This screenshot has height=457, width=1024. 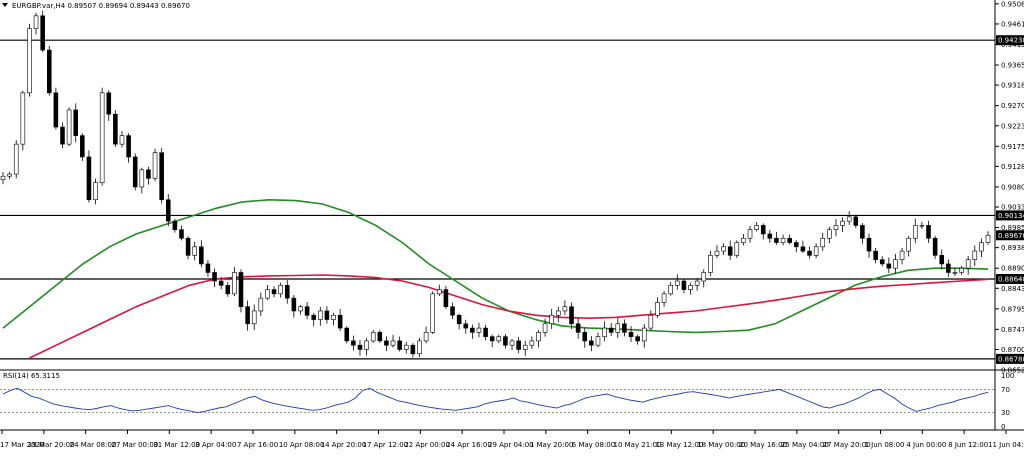 What do you see at coordinates (679, 445) in the screenshot?
I see `x-tick-label: 13 May 12:00` at bounding box center [679, 445].